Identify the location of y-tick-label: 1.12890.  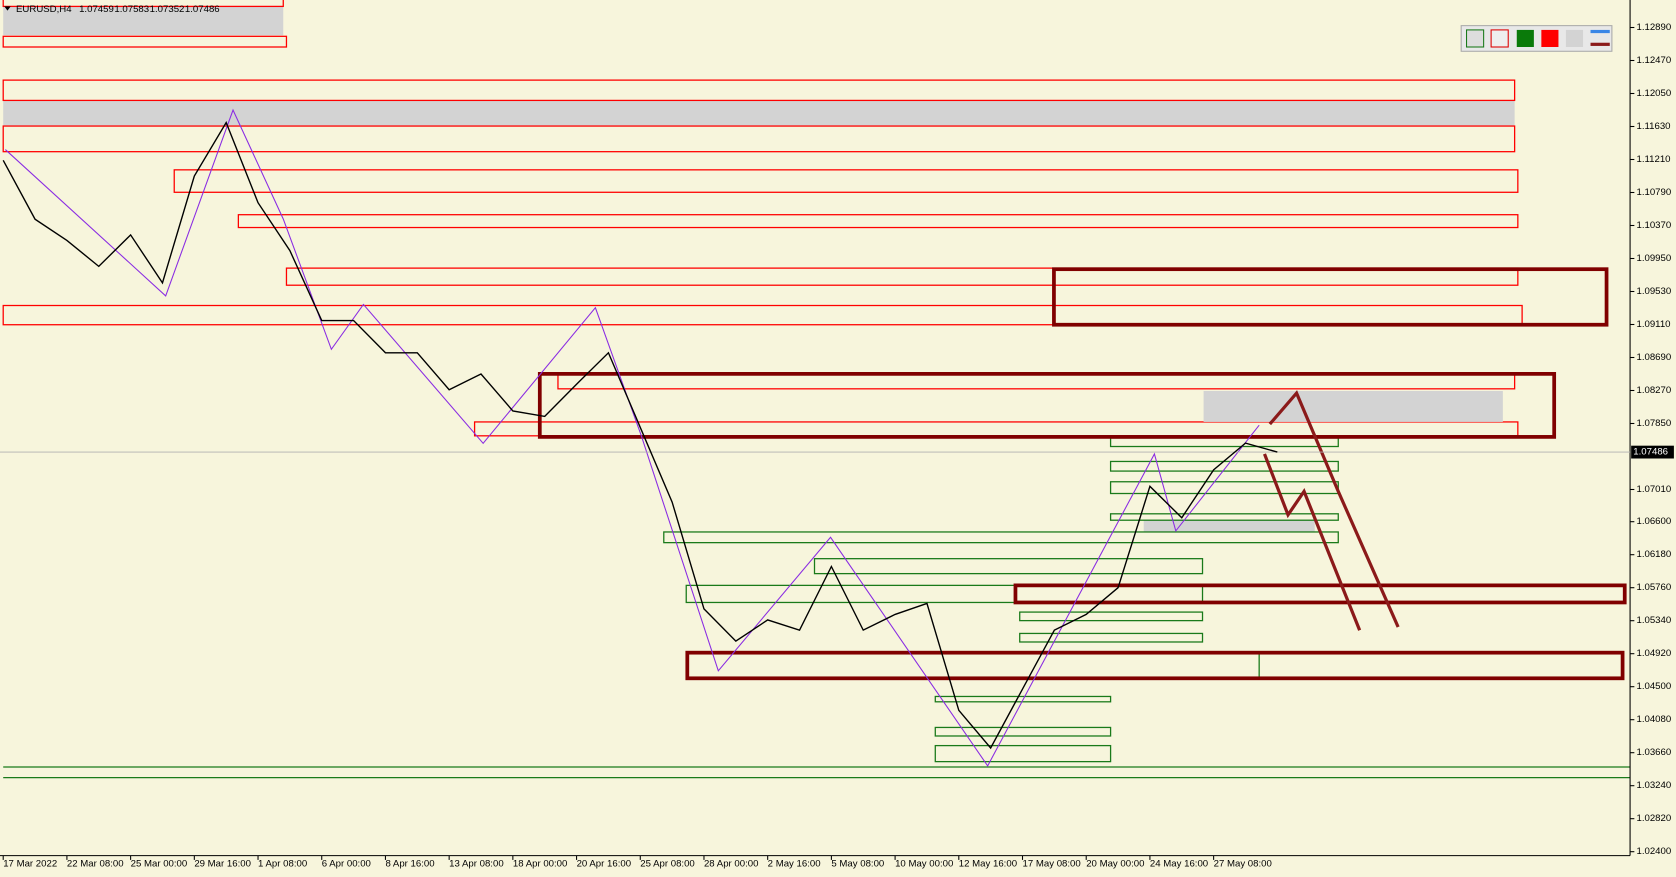
(1653, 27).